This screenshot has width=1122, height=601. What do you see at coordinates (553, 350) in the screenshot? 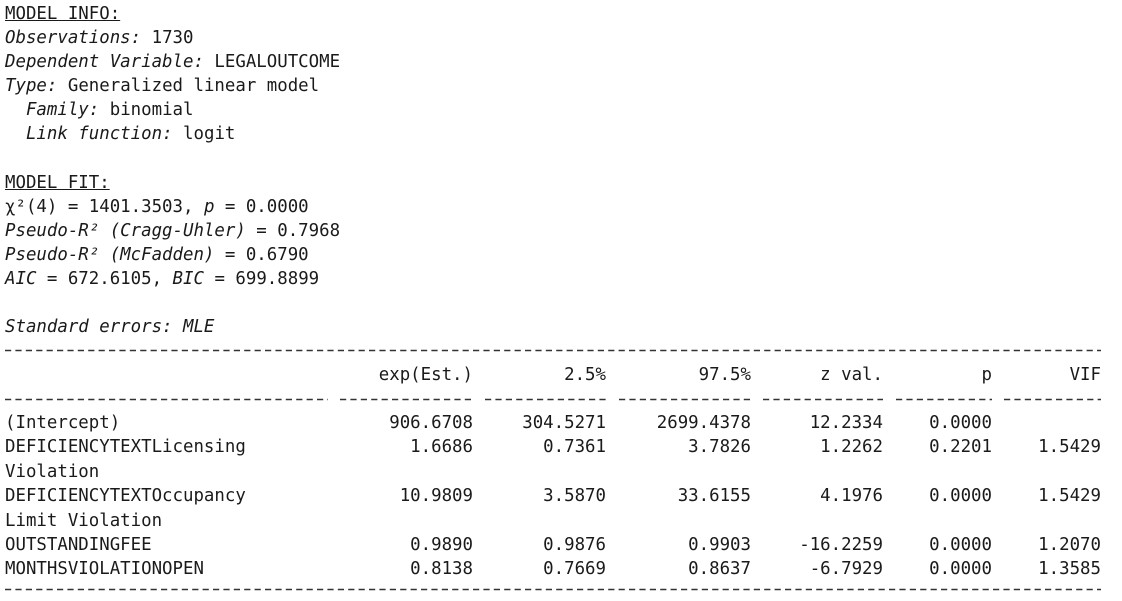
I see `table-top-rule` at bounding box center [553, 350].